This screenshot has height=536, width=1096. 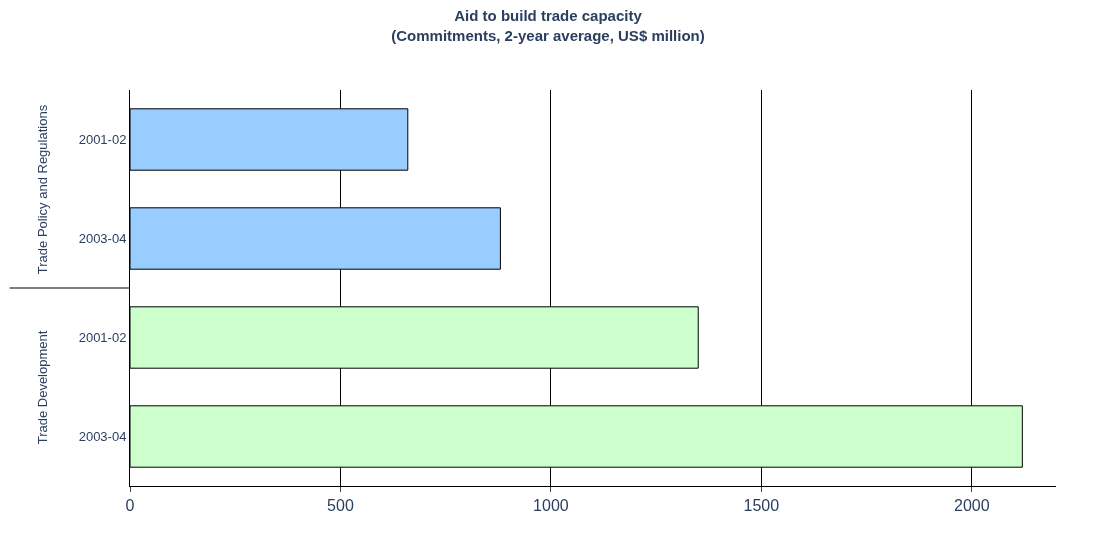 I want to click on x-tick-label: 1500, so click(x=761, y=506).